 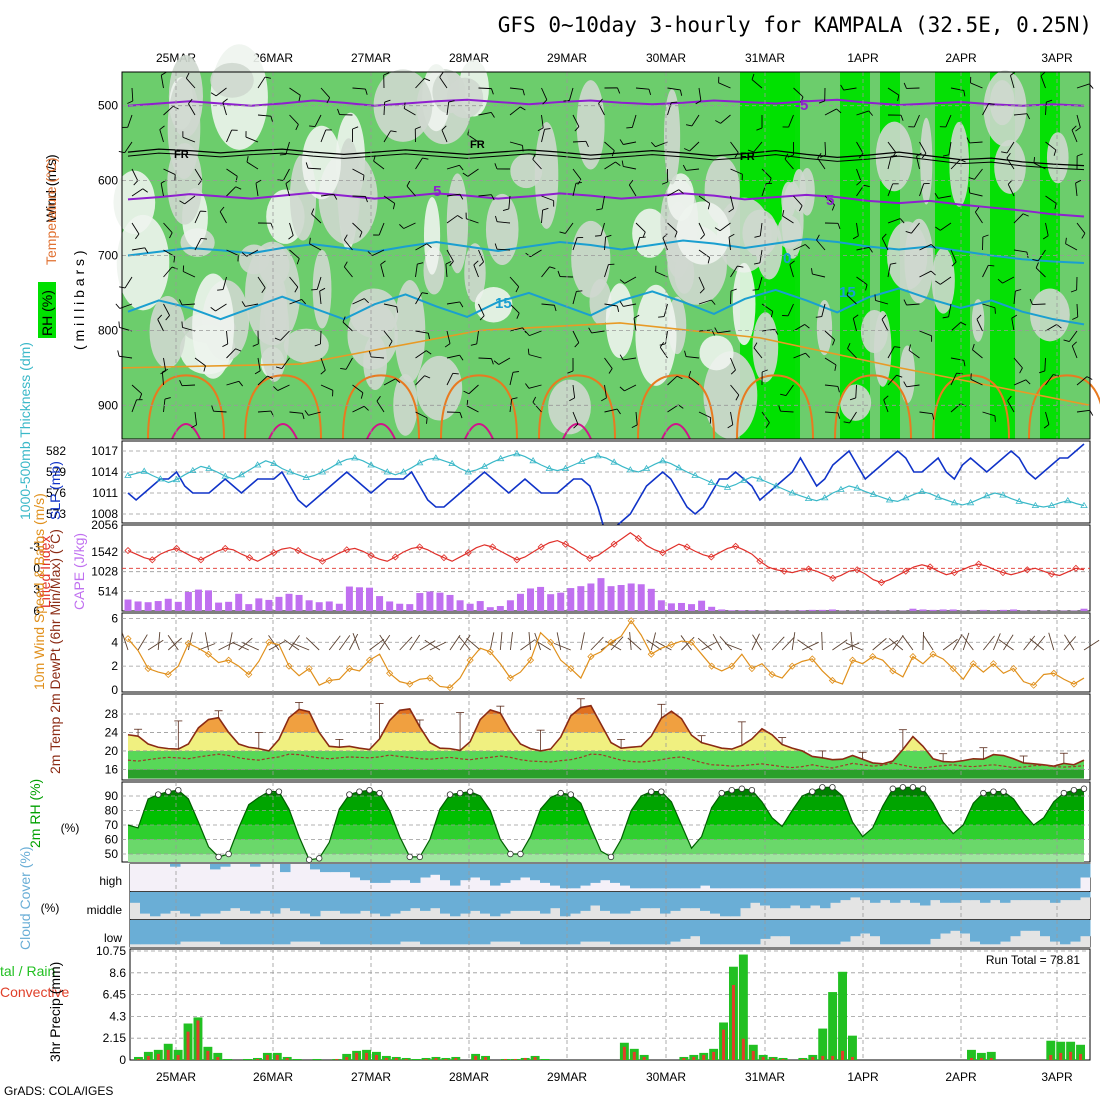 What do you see at coordinates (930, 567) in the screenshot?
I see `li-marker` at bounding box center [930, 567].